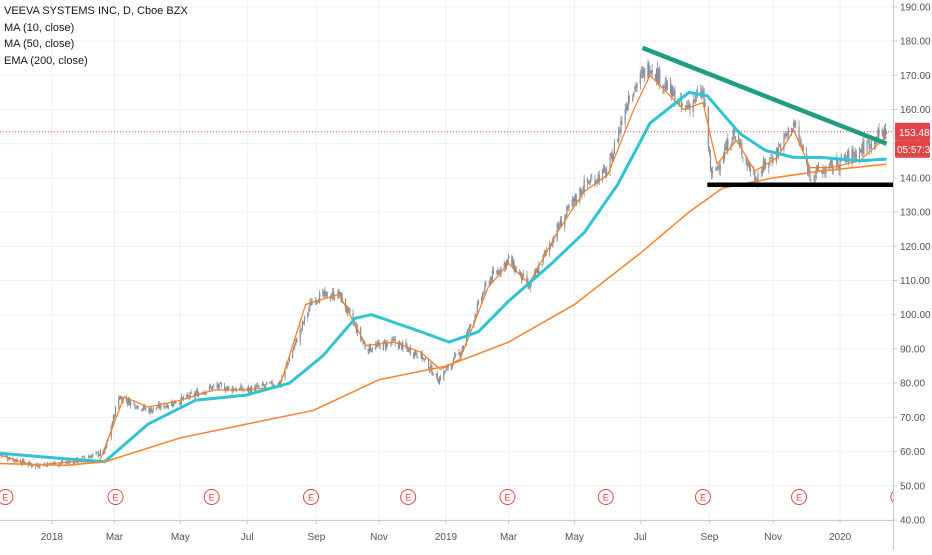 The image size is (932, 555). What do you see at coordinates (39, 44) in the screenshot?
I see `legend-ma50: MA (50, close)` at bounding box center [39, 44].